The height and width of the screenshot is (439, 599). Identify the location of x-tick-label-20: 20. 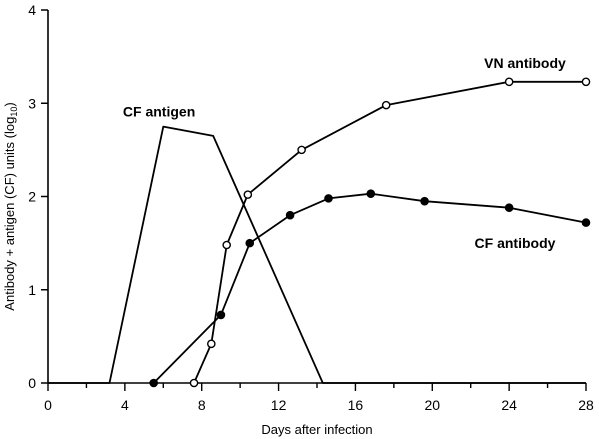
(432, 405).